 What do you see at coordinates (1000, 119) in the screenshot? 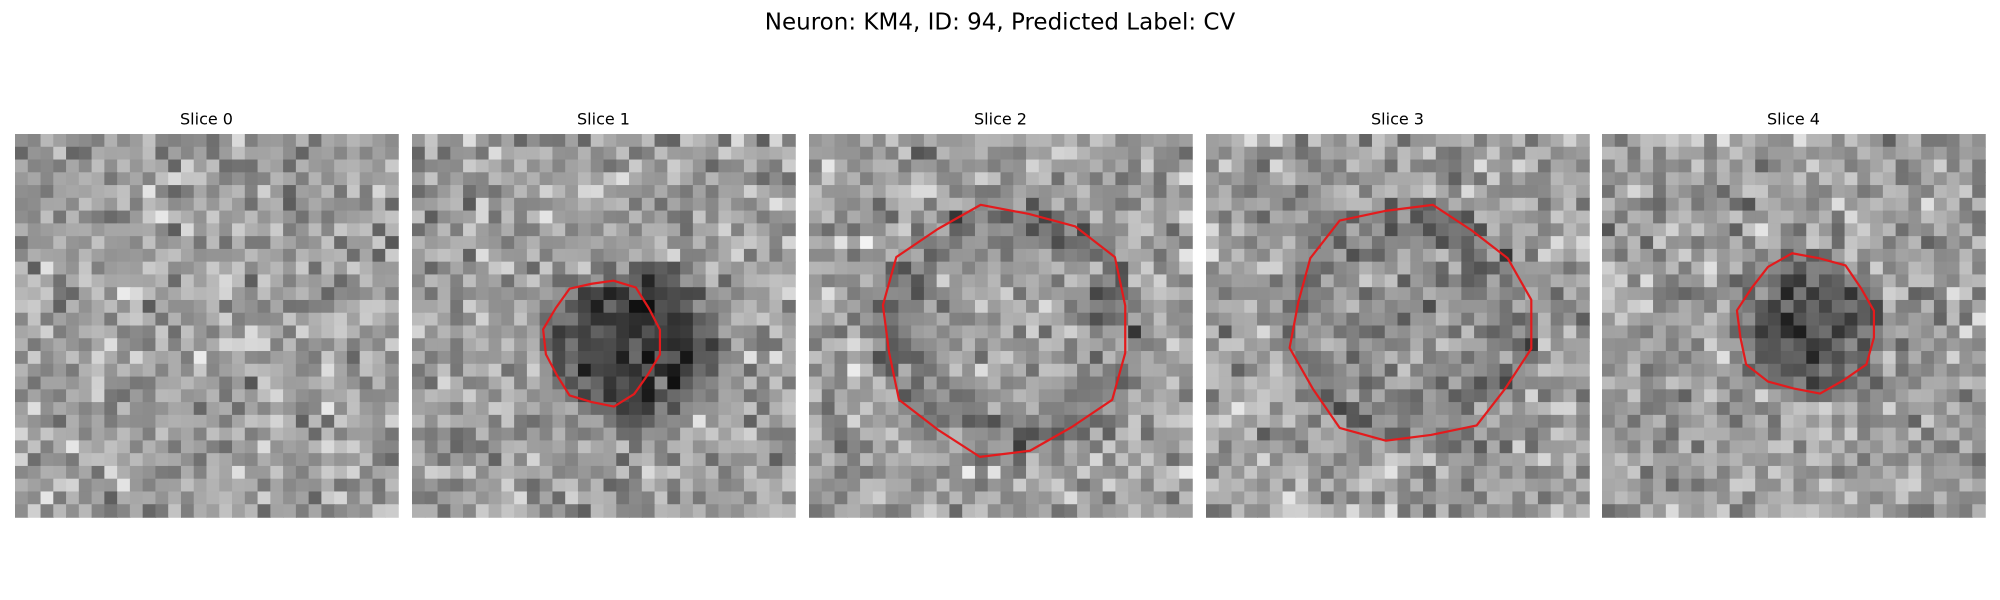
I see `panel-title: Slice 2` at bounding box center [1000, 119].